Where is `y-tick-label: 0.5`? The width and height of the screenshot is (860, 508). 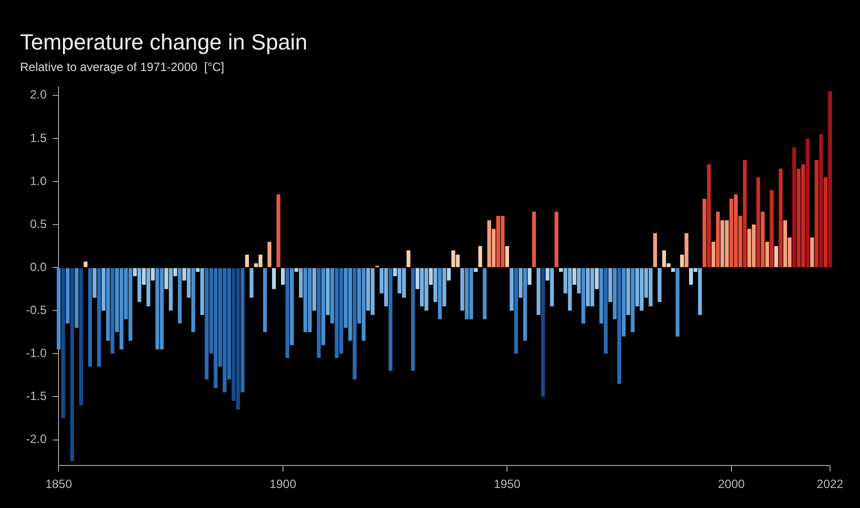
y-tick-label: 0.5 is located at coordinates (38, 223).